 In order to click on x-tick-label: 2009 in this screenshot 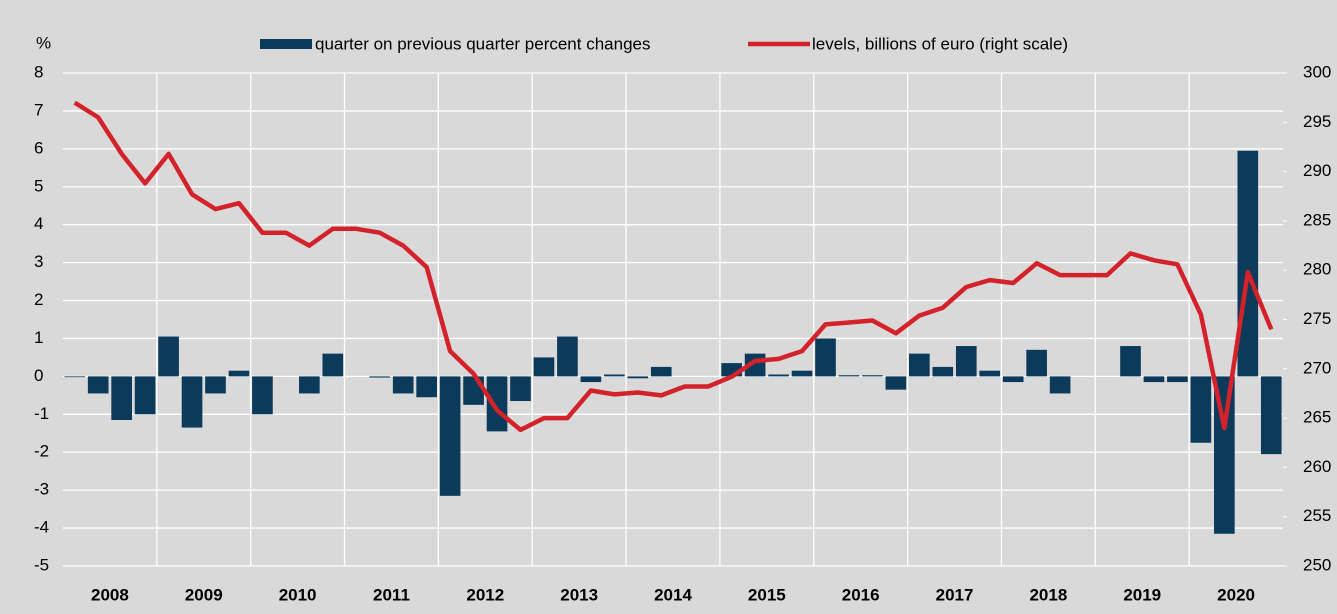, I will do `click(204, 594)`.